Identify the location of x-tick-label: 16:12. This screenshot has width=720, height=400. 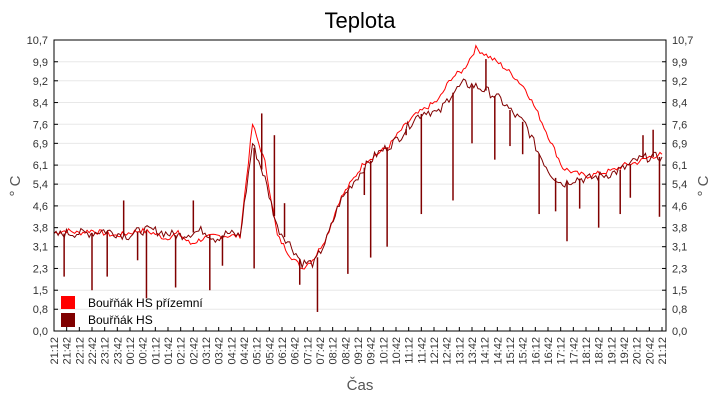
(536, 351).